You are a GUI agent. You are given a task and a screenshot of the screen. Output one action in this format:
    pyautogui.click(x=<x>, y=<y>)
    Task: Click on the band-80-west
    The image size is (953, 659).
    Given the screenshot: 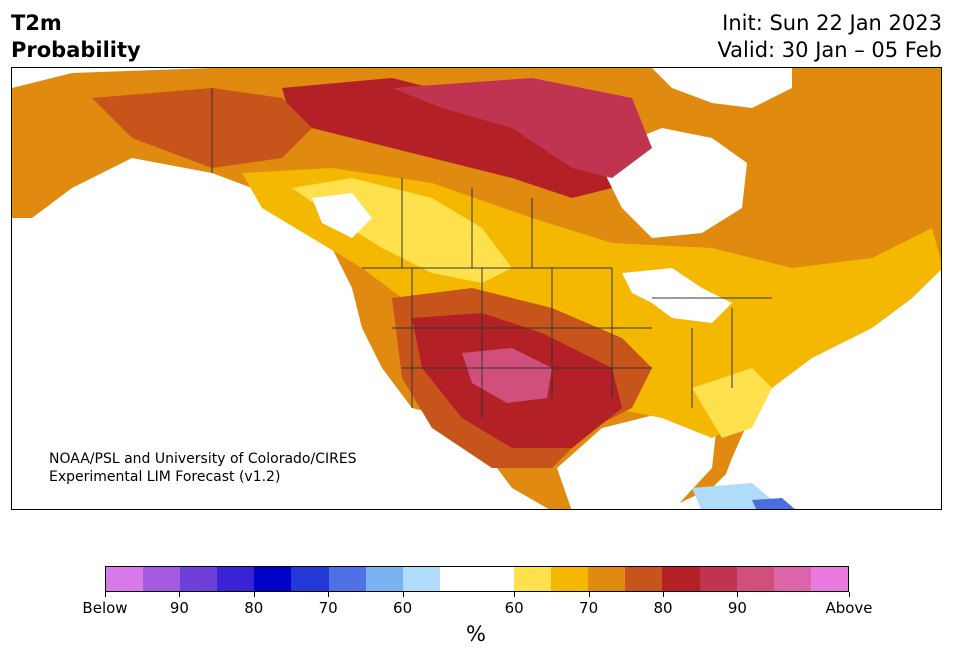 What is the action you would take?
    pyautogui.click(x=202, y=128)
    